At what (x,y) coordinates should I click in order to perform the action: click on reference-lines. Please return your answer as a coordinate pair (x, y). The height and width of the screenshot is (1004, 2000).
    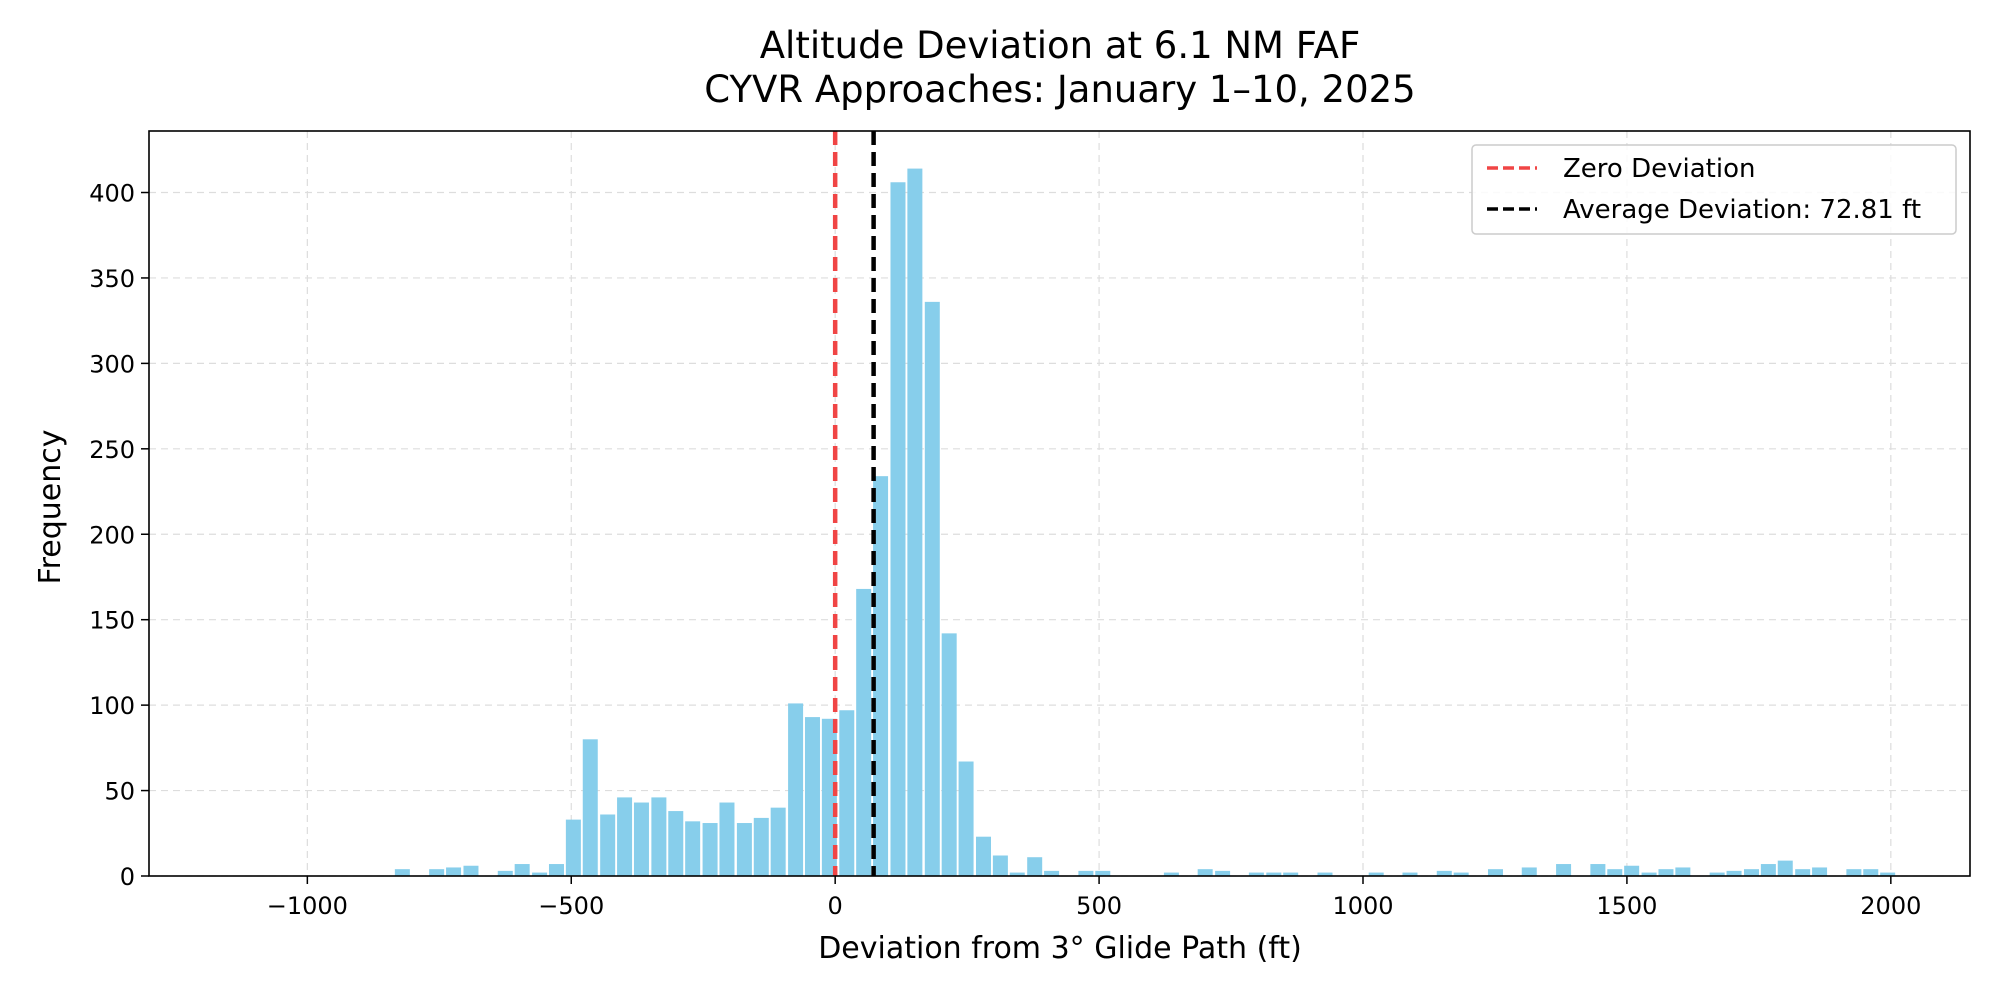
    Looking at the image, I should click on (854, 503).